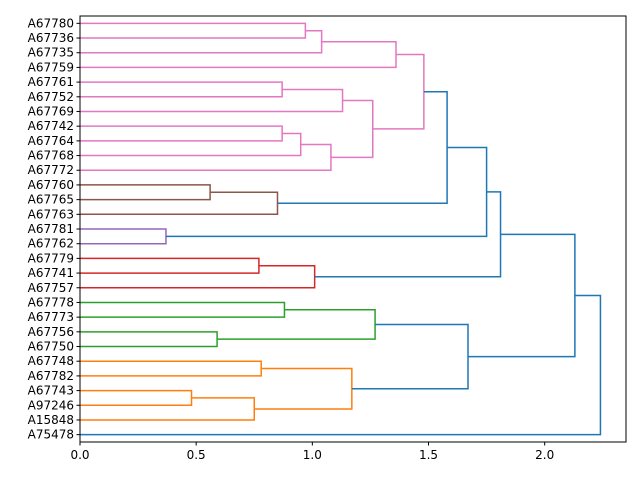  What do you see at coordinates (51, 126) in the screenshot?
I see `leaf-label: A67742` at bounding box center [51, 126].